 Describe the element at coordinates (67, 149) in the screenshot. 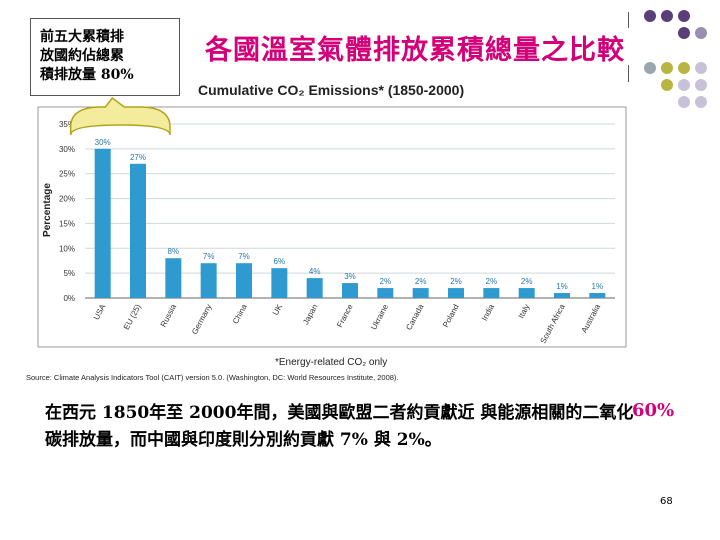

I see `y-tick-label: 30%` at that location.